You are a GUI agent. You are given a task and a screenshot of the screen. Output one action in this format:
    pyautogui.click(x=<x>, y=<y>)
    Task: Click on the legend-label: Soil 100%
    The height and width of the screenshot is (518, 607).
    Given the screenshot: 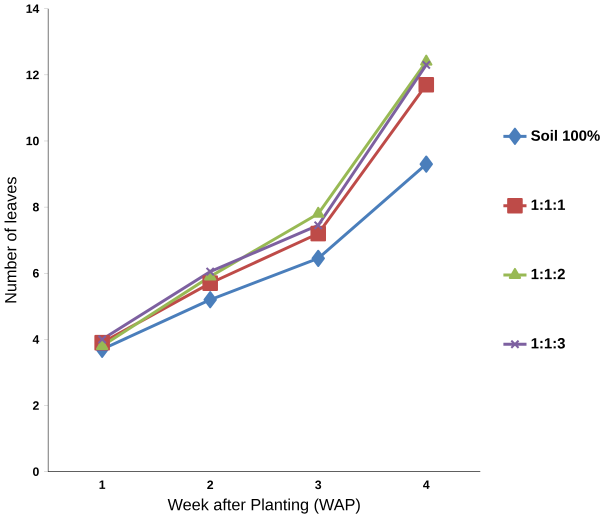 What is the action you would take?
    pyautogui.click(x=565, y=135)
    